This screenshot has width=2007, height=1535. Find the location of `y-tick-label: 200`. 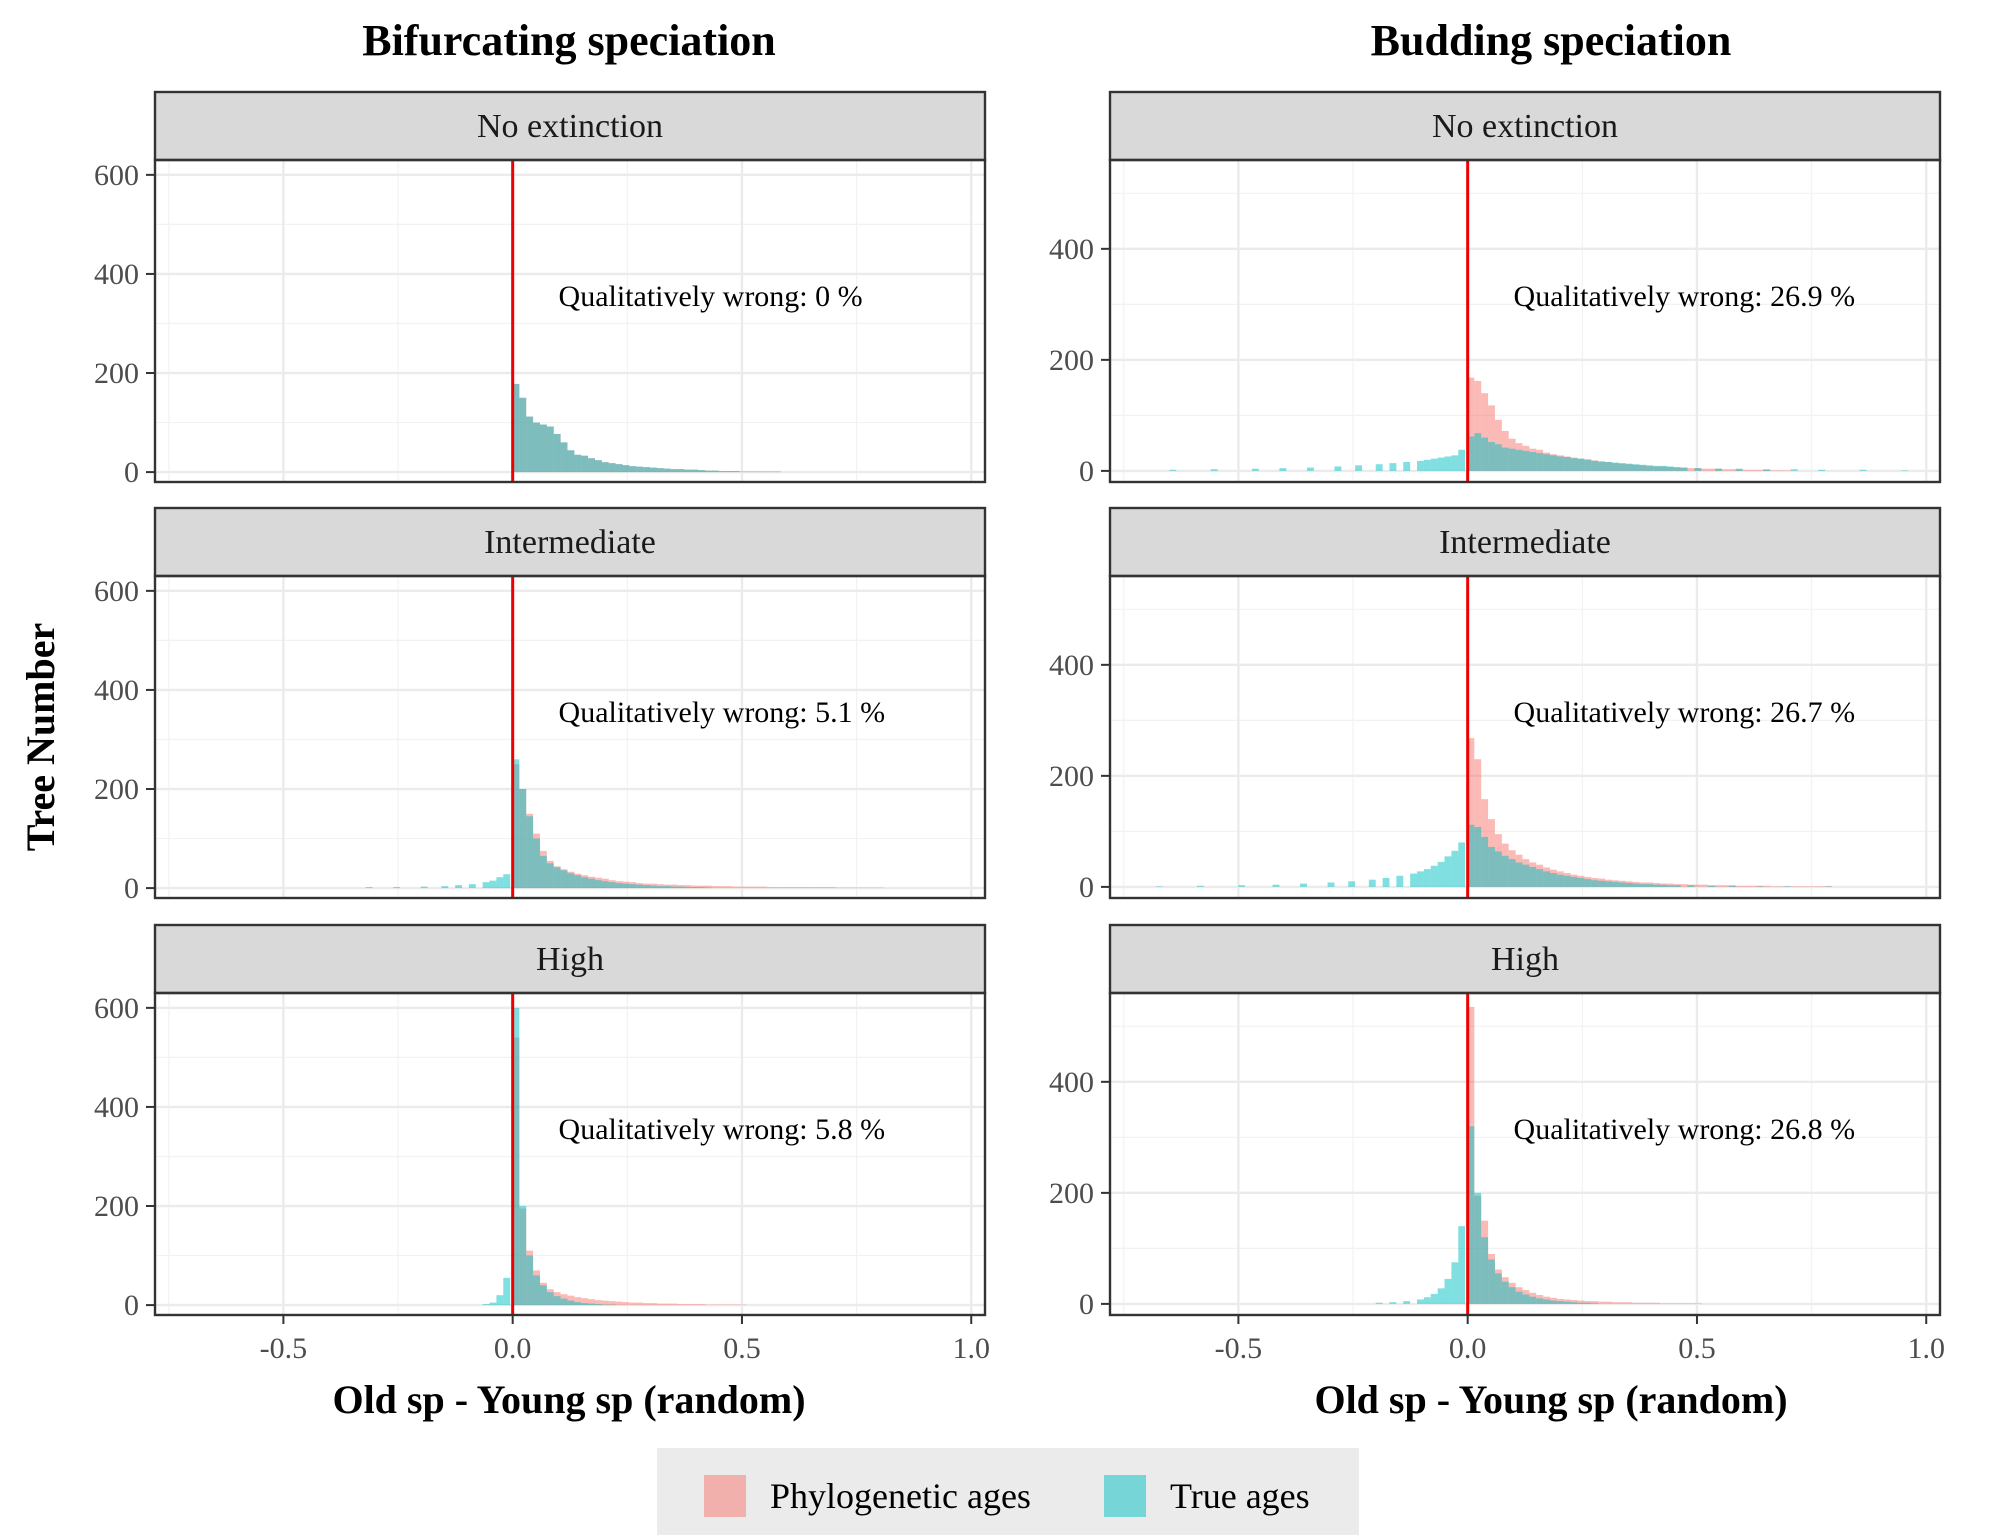

y-tick-label: 200 is located at coordinates (1071, 360).